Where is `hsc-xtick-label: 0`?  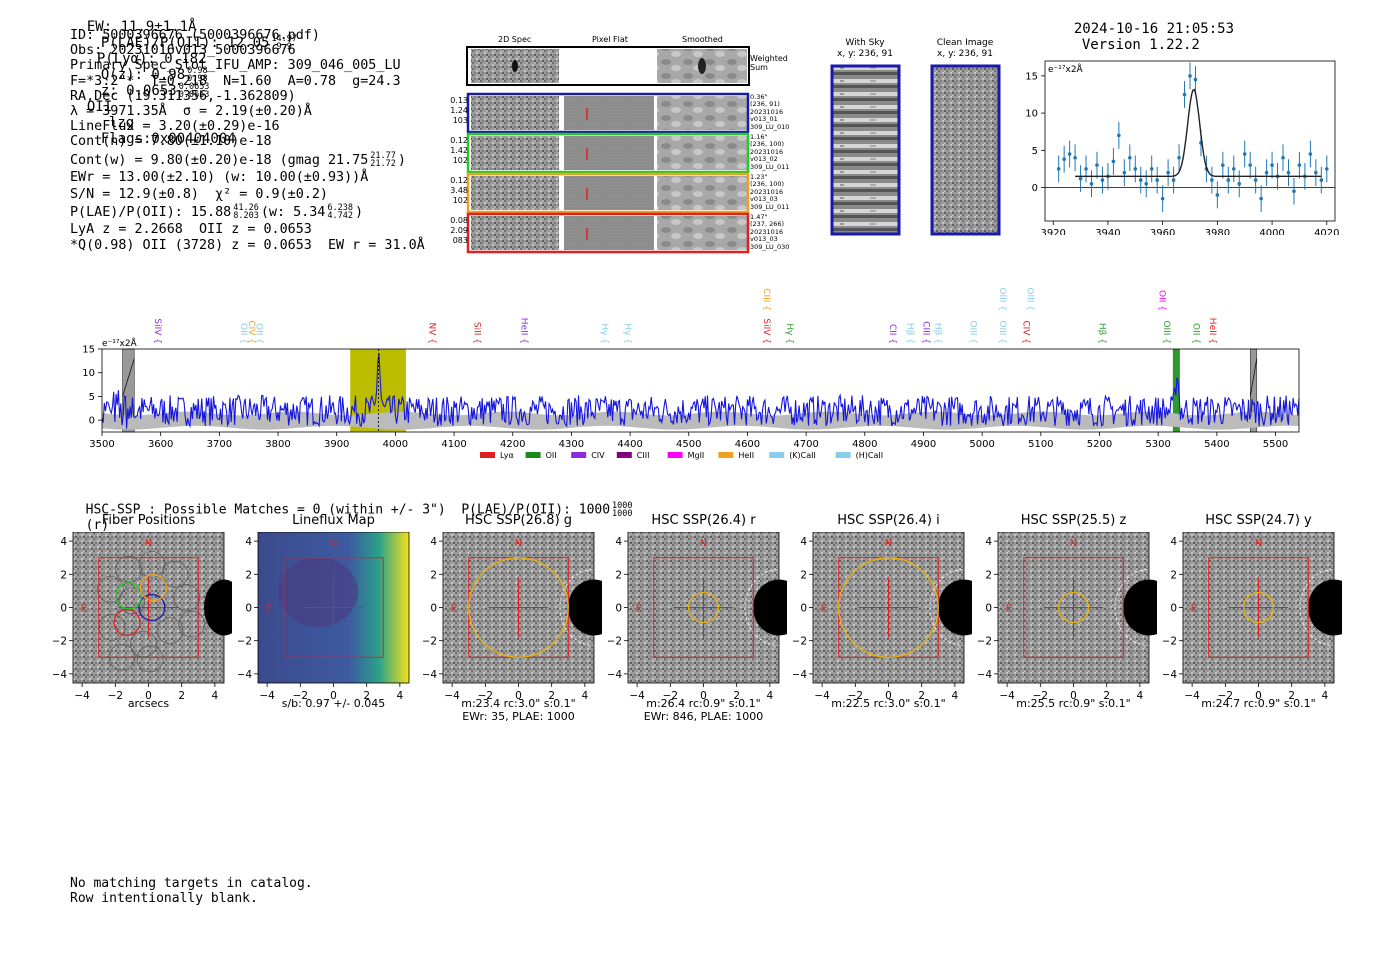 hsc-xtick-label: 0 is located at coordinates (1073, 696).